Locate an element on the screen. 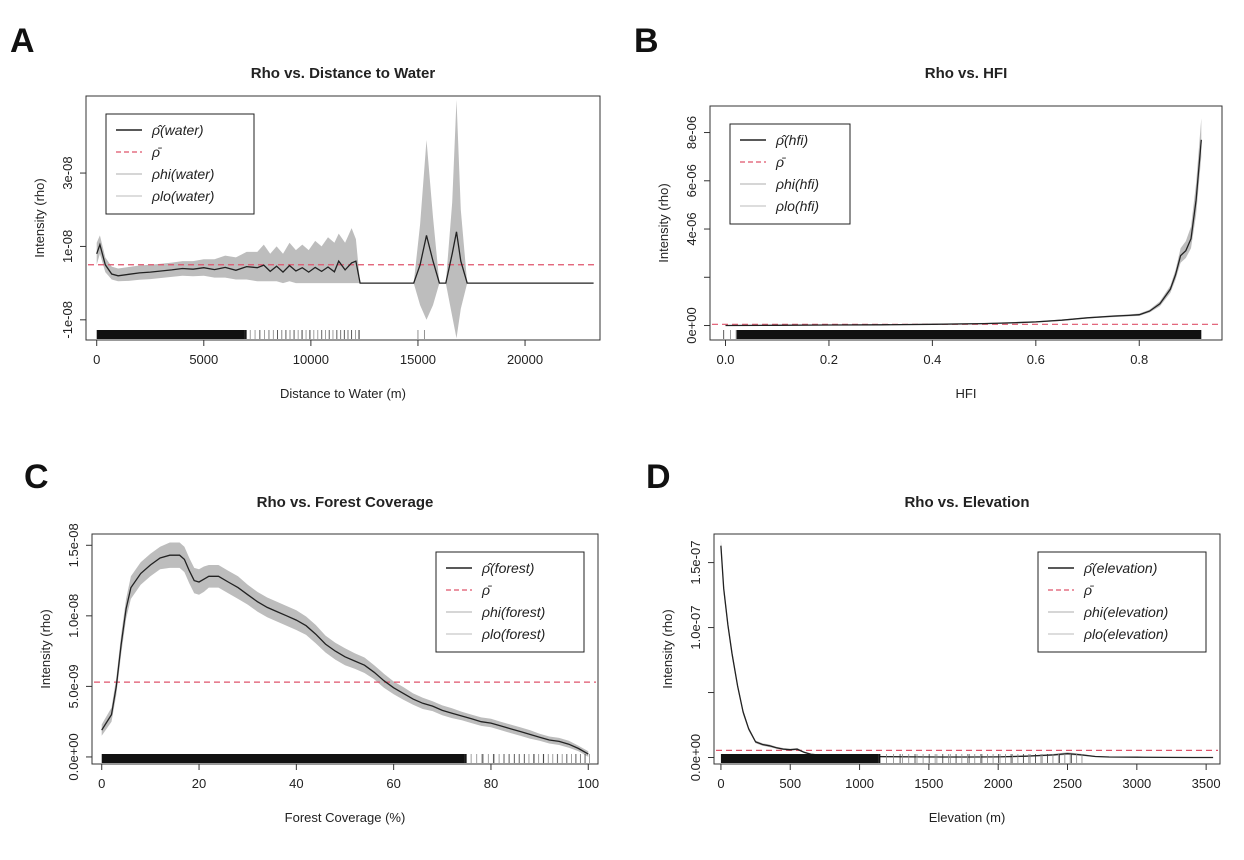 The image size is (1244, 860). chart-title-b: Rho vs. HFI is located at coordinates (966, 73).